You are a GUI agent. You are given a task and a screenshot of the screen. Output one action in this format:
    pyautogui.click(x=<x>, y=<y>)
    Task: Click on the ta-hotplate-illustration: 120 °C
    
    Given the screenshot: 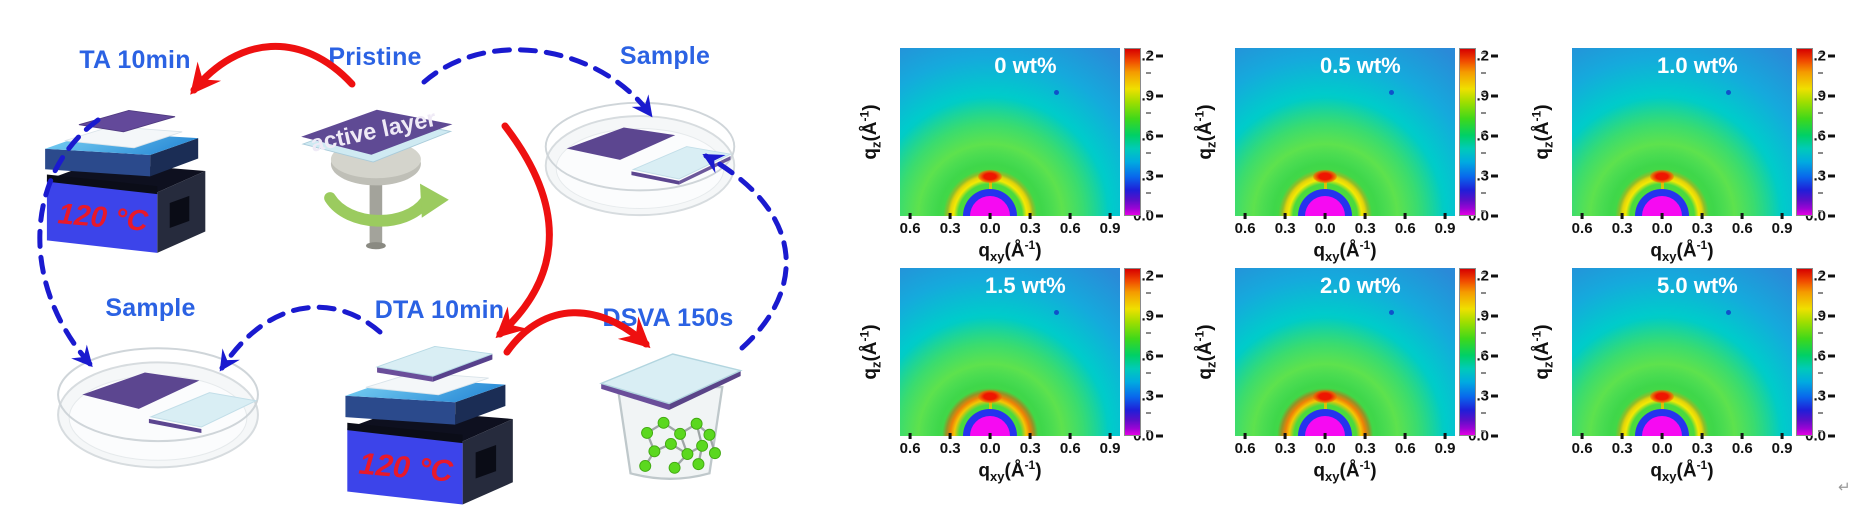 What is the action you would take?
    pyautogui.click(x=125, y=181)
    